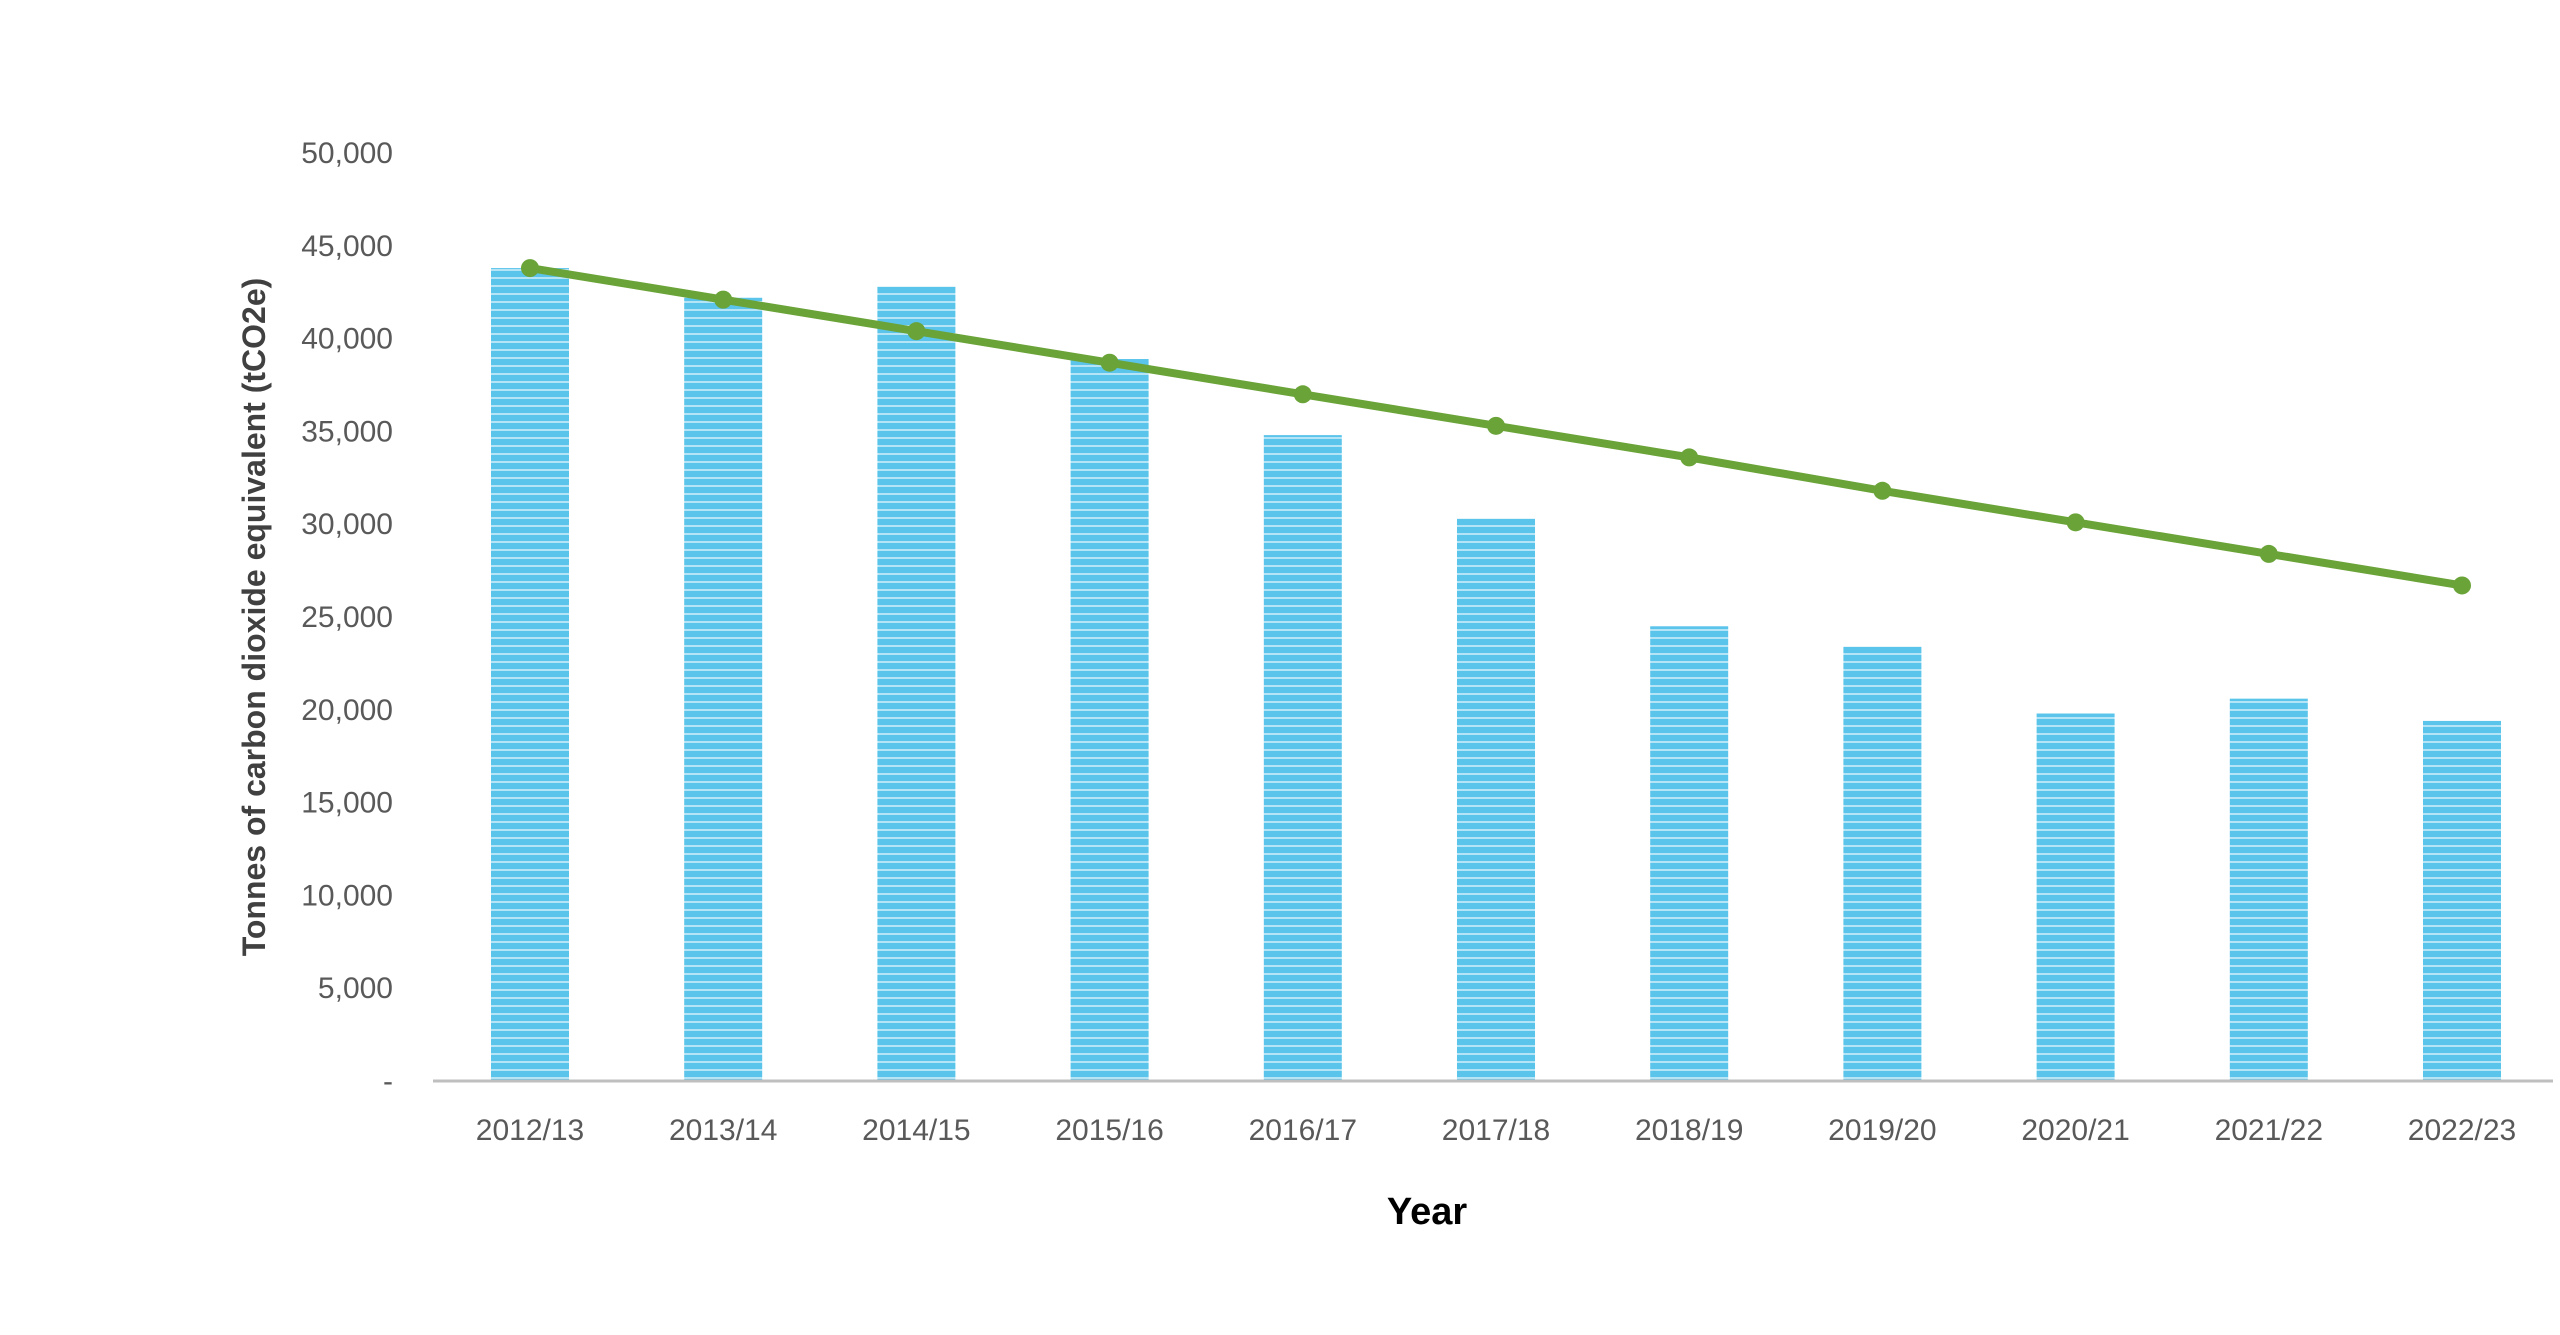 The height and width of the screenshot is (1335, 2560). I want to click on y-tick-label: 10,000, so click(347, 895).